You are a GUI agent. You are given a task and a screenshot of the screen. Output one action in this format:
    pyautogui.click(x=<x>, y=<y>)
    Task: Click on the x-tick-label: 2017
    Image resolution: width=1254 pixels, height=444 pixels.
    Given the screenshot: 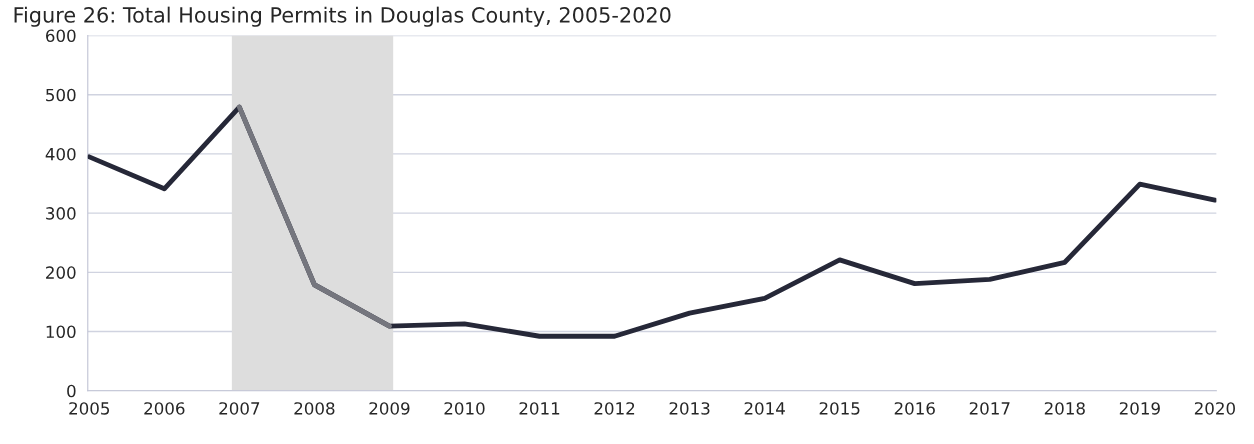 What is the action you would take?
    pyautogui.click(x=989, y=408)
    